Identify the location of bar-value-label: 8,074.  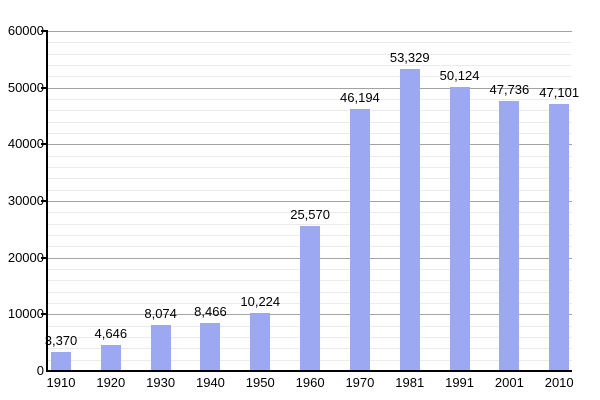
(160, 314).